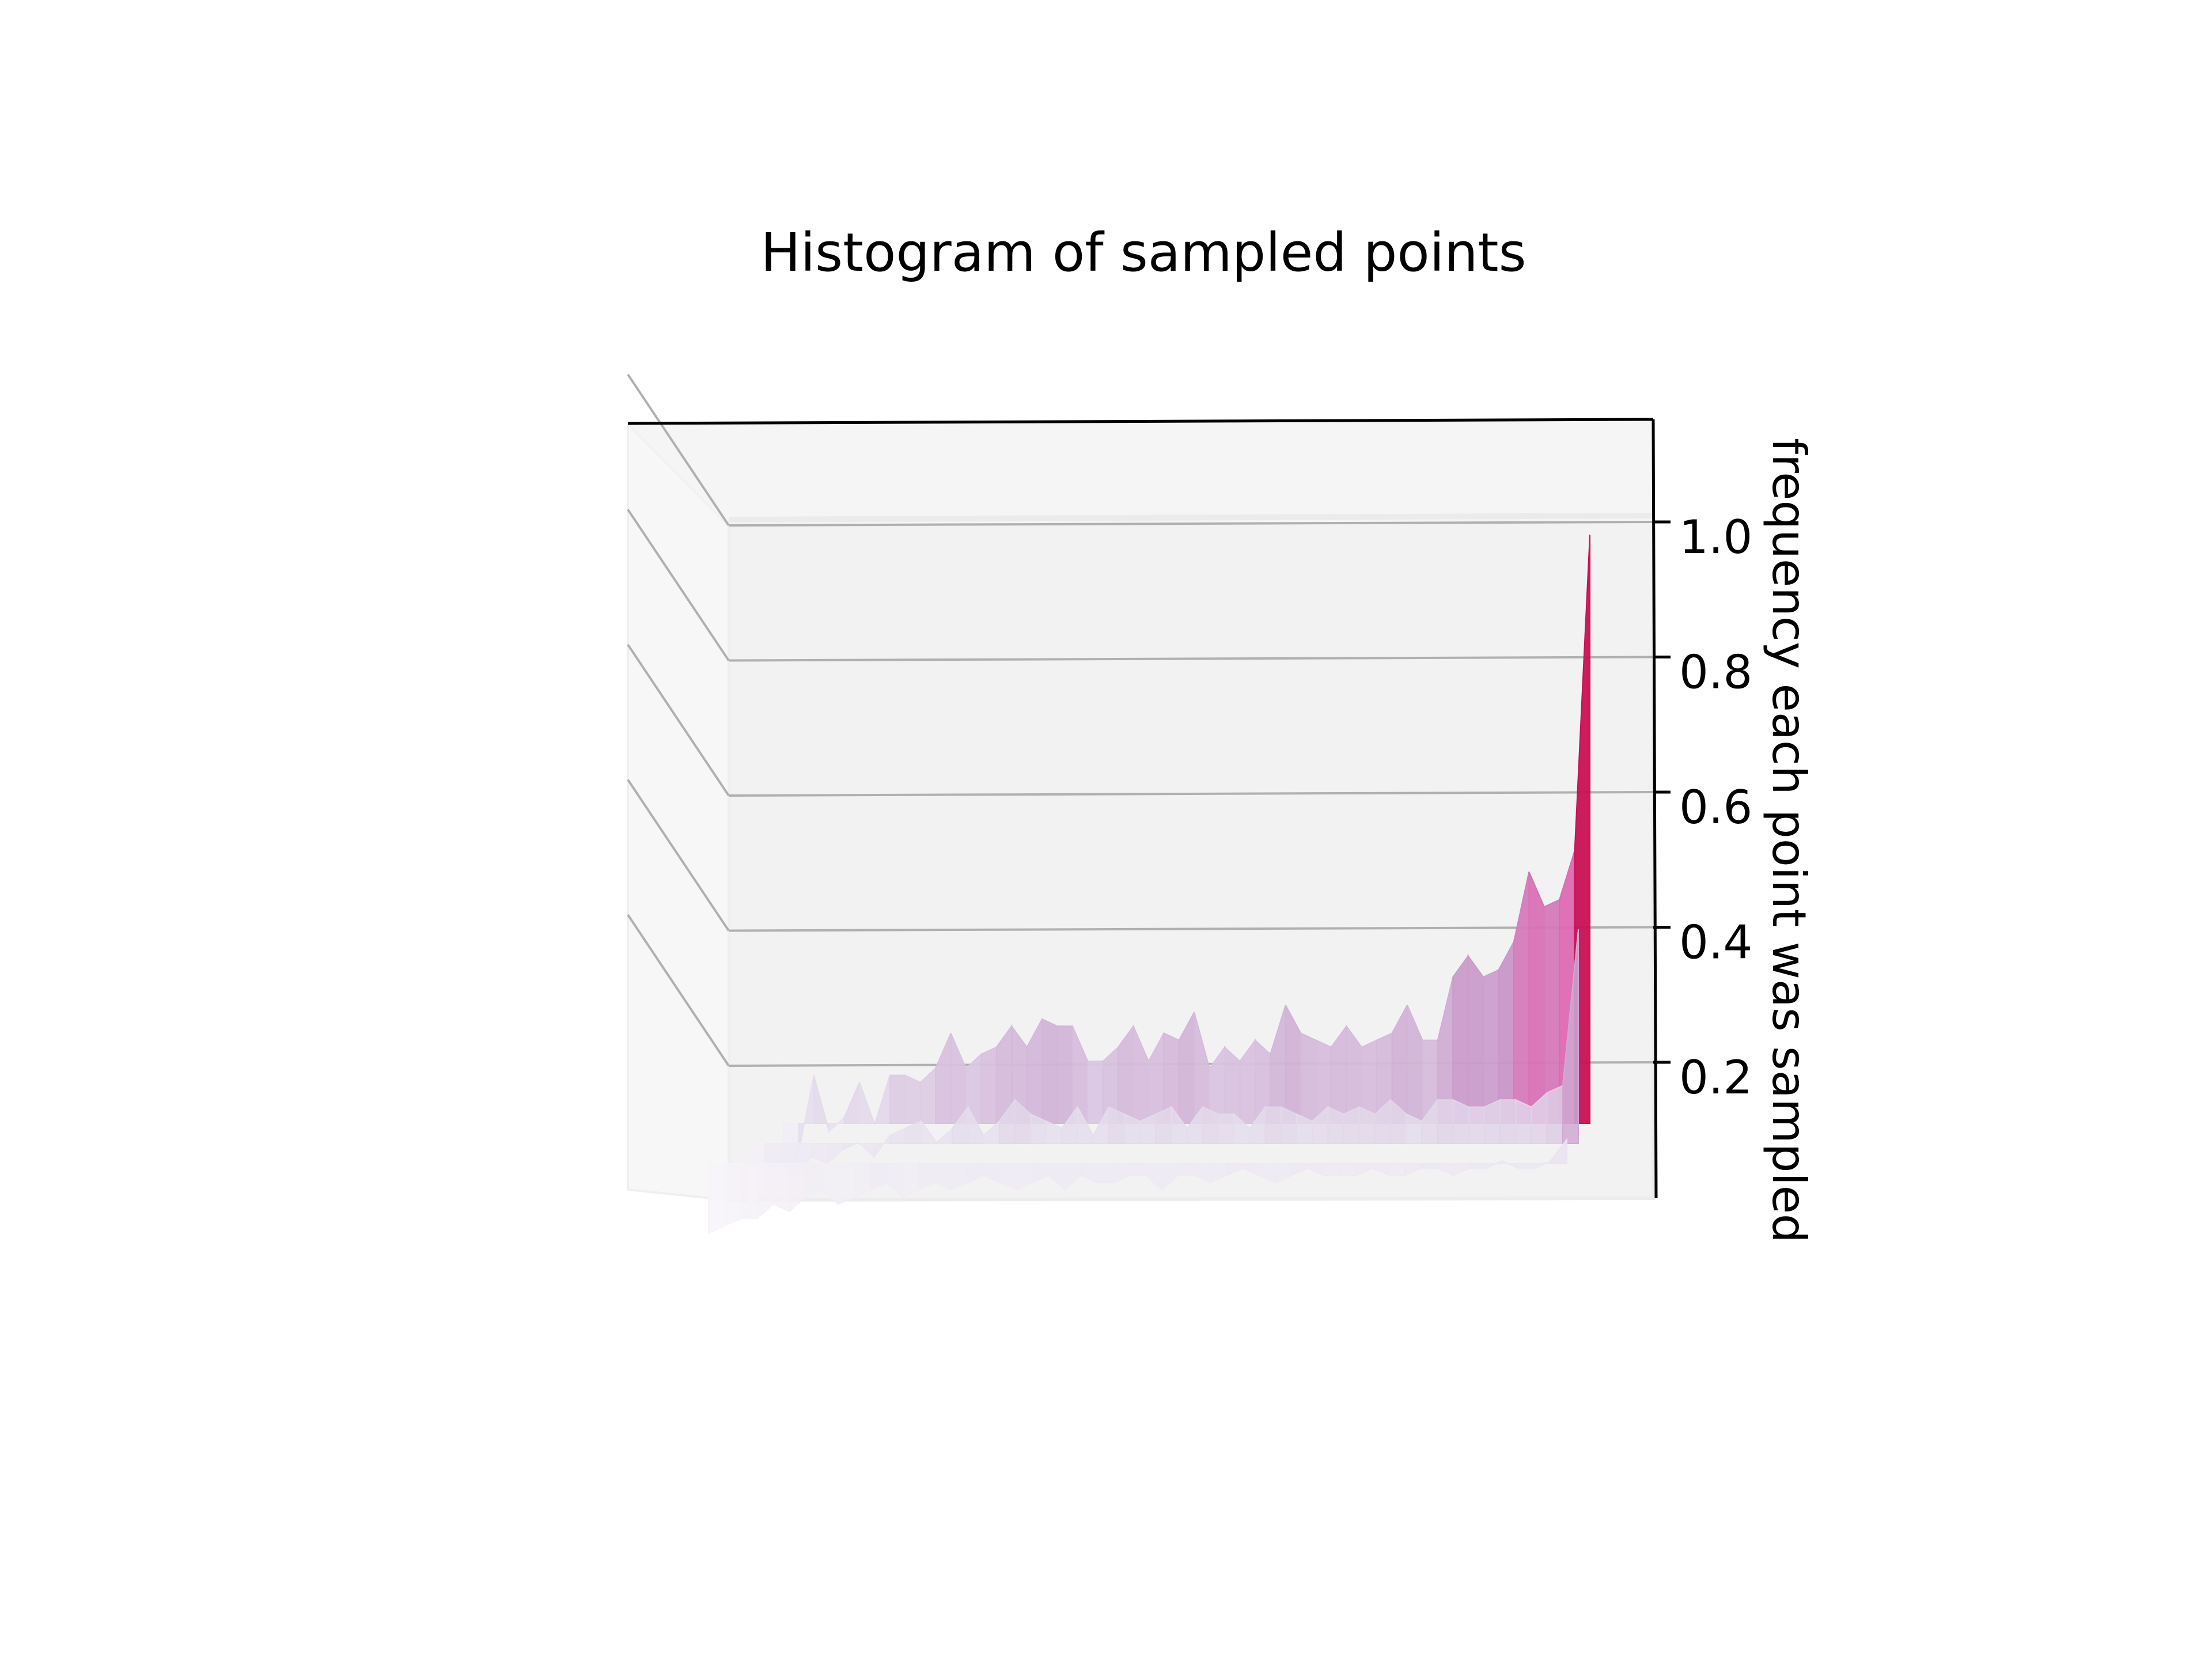 Image resolution: width=2212 pixels, height=1662 pixels. I want to click on z-ticks: 0.2 0.4 0.6 0.8 1.0, so click(1702, 807).